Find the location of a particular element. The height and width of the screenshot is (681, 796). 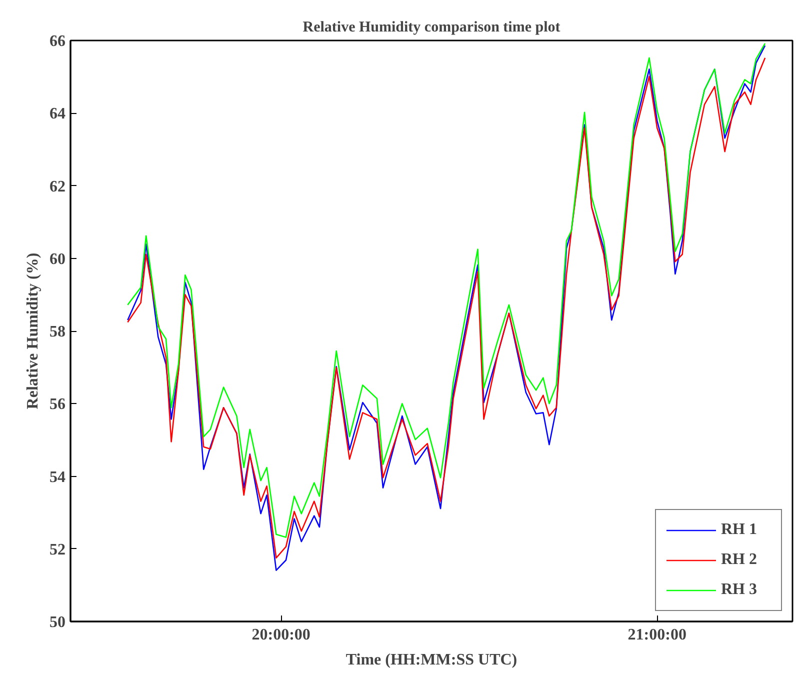

y-tick-label: 54 is located at coordinates (58, 477).